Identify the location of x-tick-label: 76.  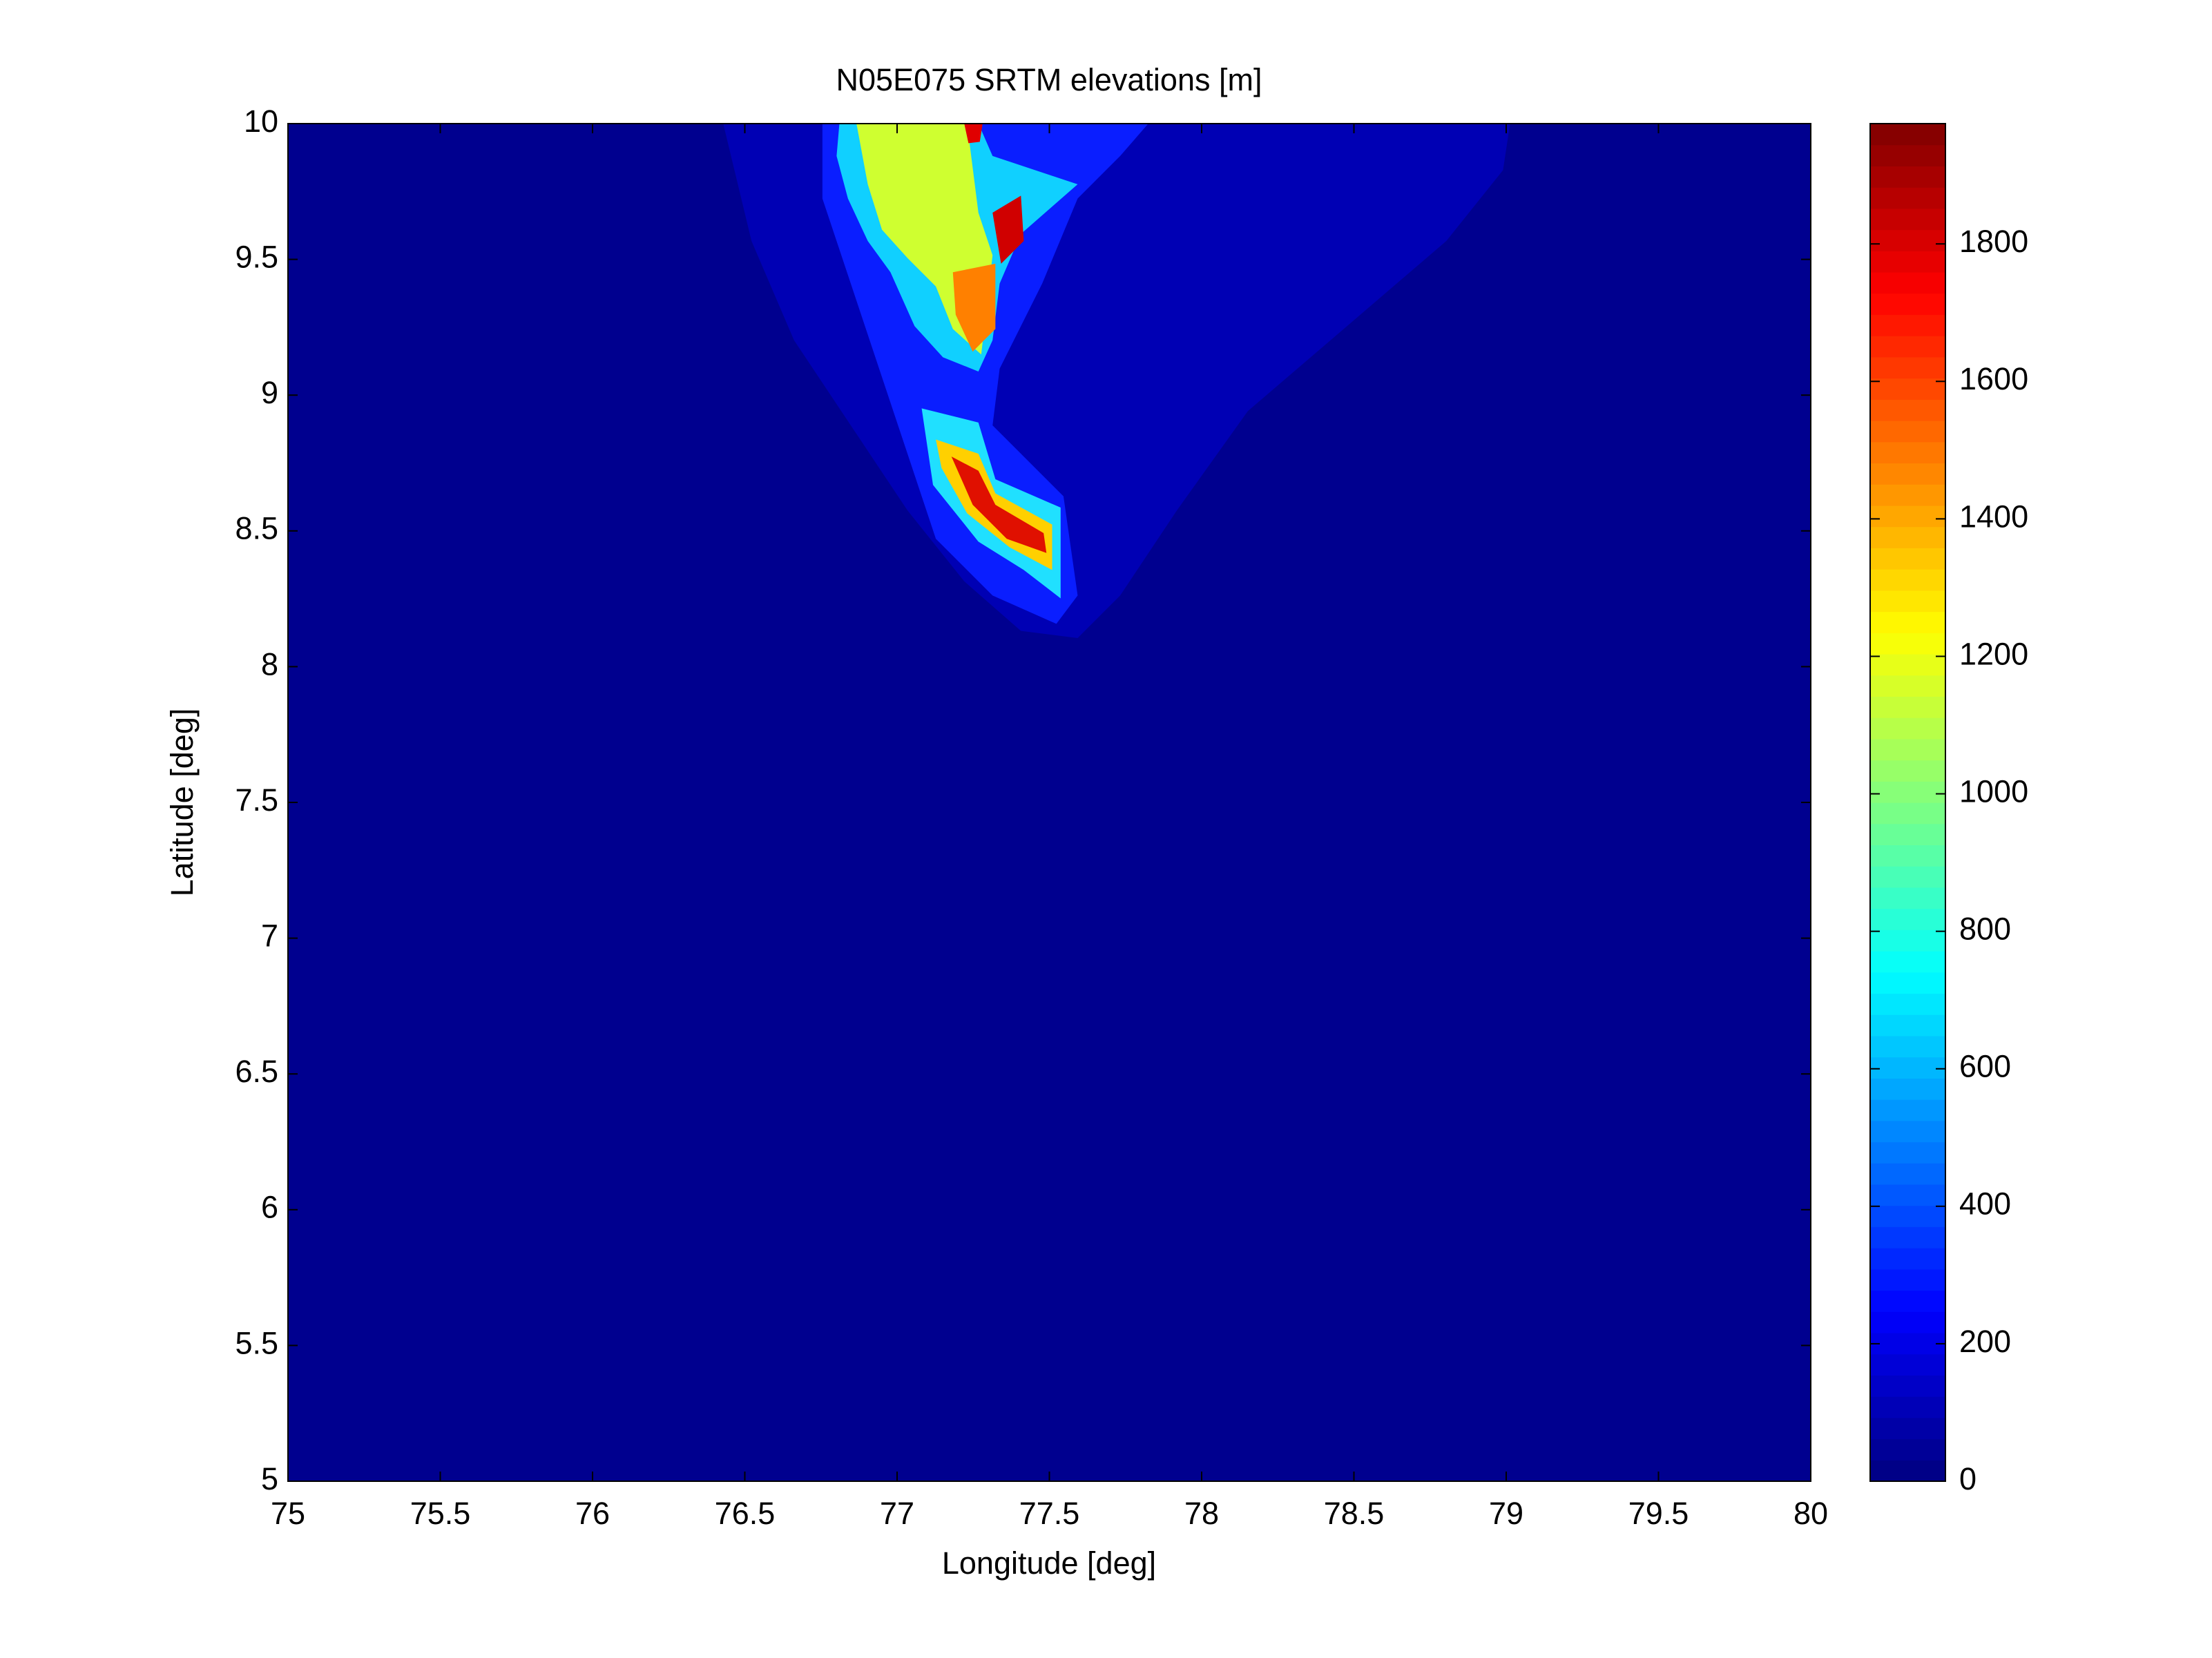
(592, 1513).